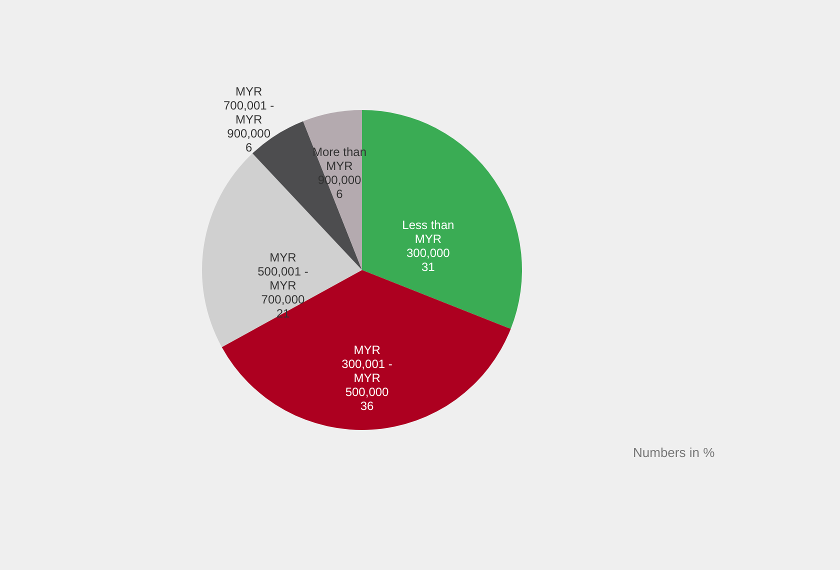 The width and height of the screenshot is (840, 570). What do you see at coordinates (428, 267) in the screenshot?
I see `data-label: 31` at bounding box center [428, 267].